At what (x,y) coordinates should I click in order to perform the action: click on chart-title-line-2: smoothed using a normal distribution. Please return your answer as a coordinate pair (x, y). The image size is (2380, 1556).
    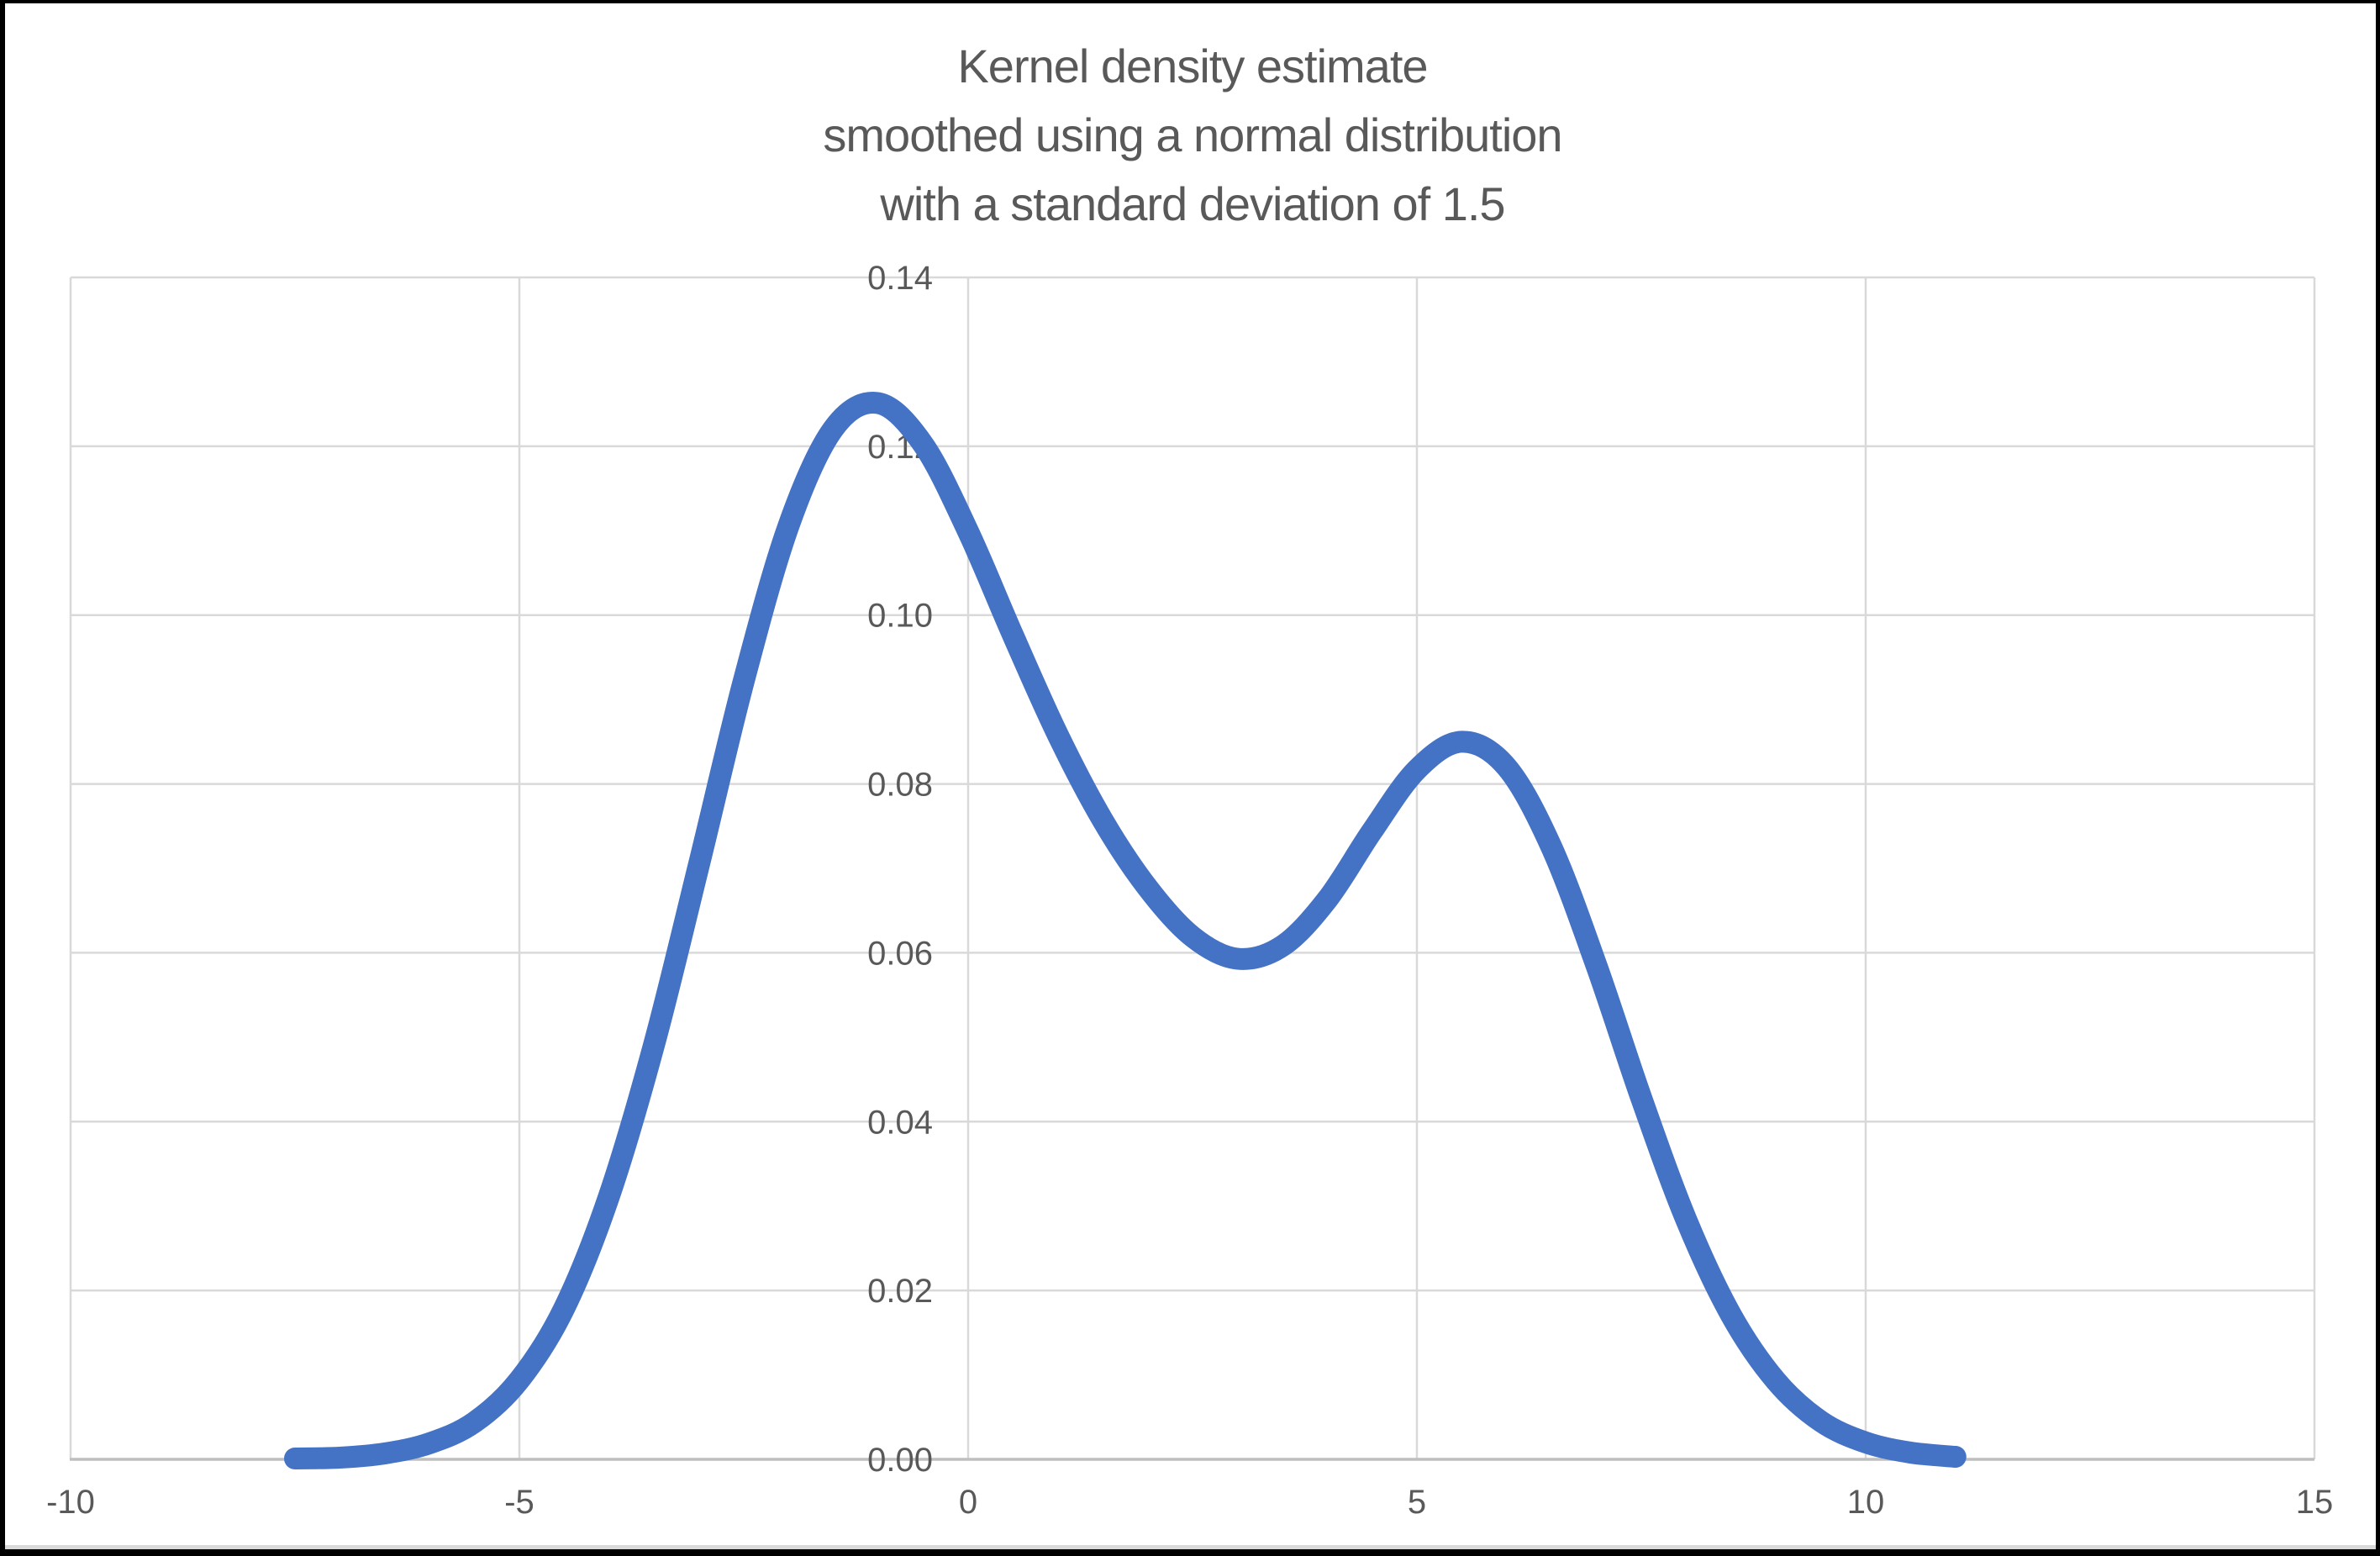
    Looking at the image, I should click on (1192, 134).